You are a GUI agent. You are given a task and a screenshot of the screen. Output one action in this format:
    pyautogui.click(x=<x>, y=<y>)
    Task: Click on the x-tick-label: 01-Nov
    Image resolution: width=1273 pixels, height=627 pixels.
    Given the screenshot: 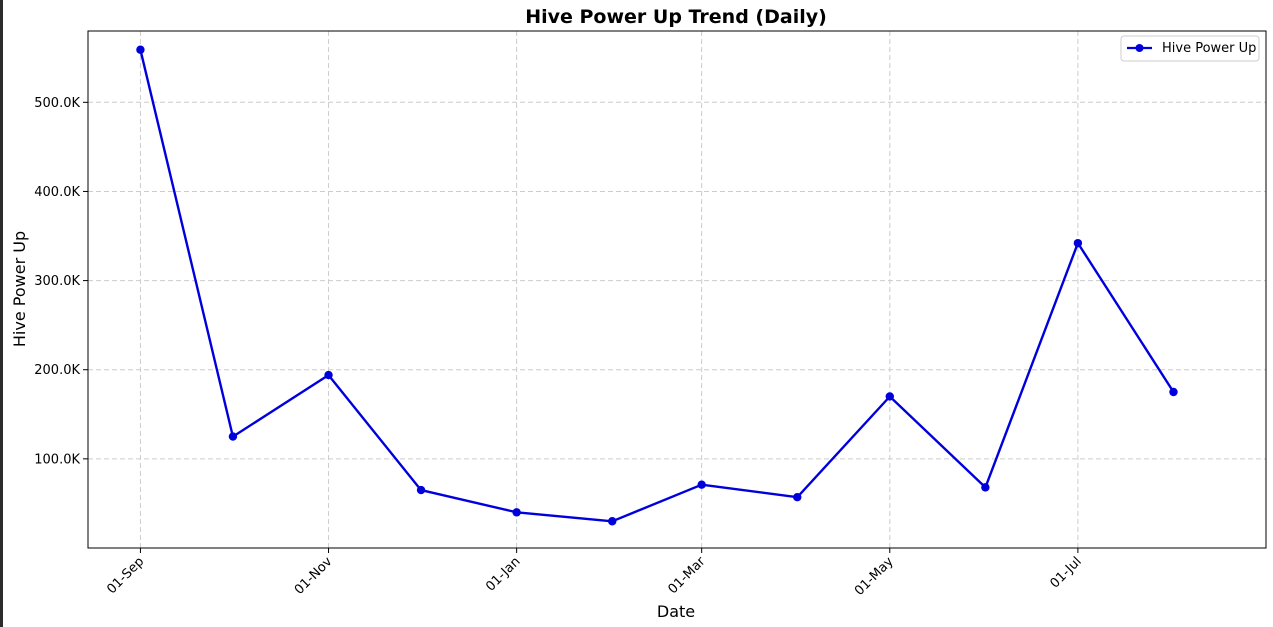 What is the action you would take?
    pyautogui.click(x=314, y=576)
    